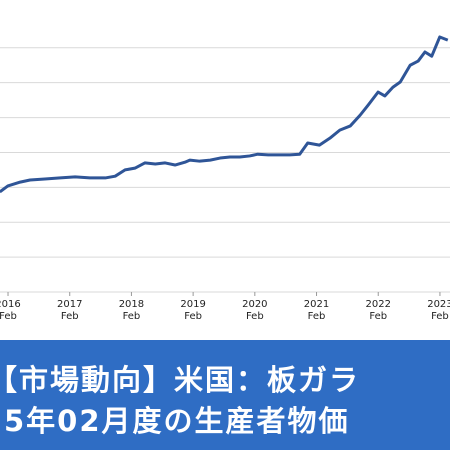 This screenshot has height=450, width=450. What do you see at coordinates (177, 421) in the screenshot?
I see `banner-line-2: 5年02月度の生産者物価` at bounding box center [177, 421].